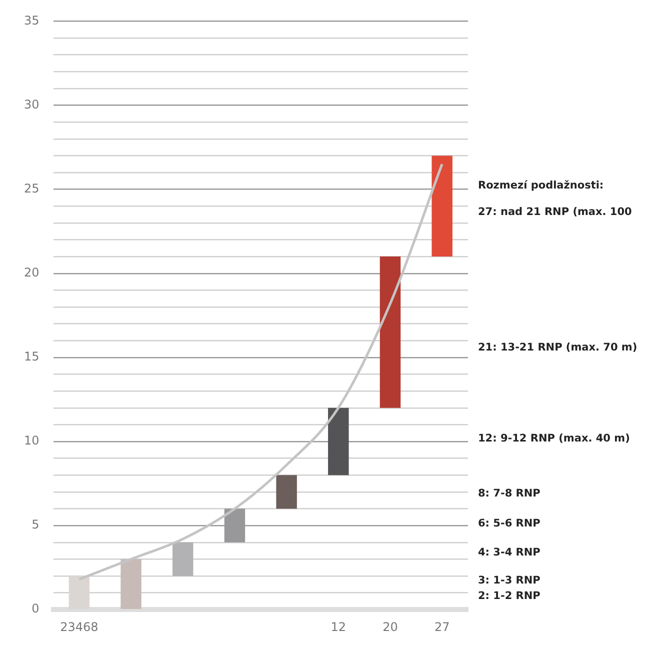  Describe the element at coordinates (32, 104) in the screenshot. I see `y-tick-label: 30` at that location.